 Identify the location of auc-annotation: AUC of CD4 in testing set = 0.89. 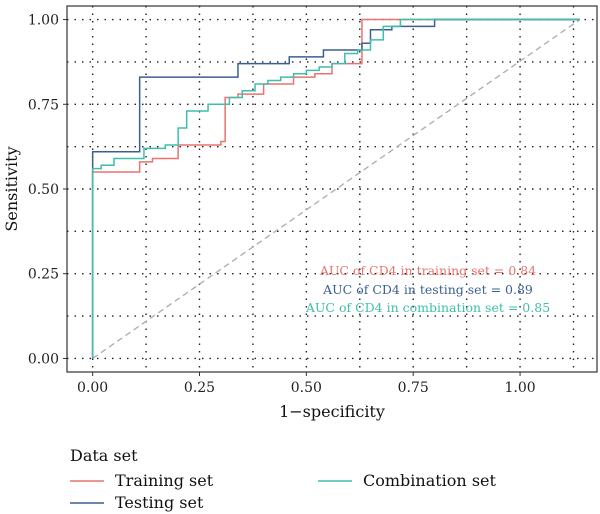
(427, 289).